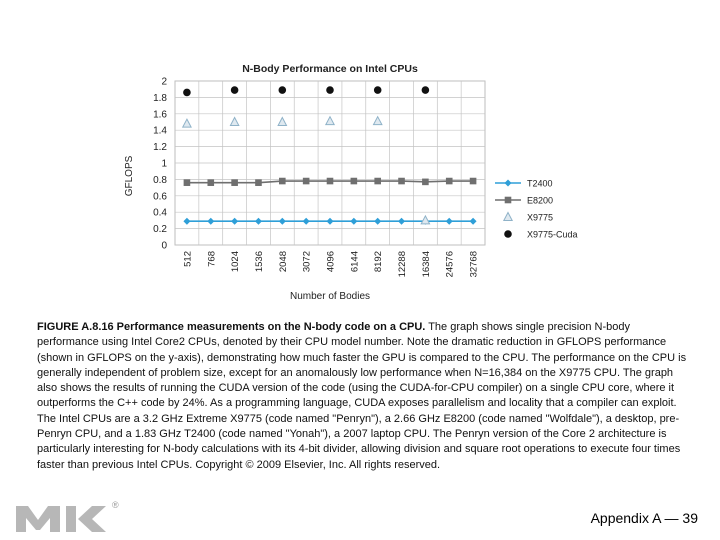 The image size is (720, 540). What do you see at coordinates (164, 82) in the screenshot?
I see `y-tick-label: 2` at bounding box center [164, 82].